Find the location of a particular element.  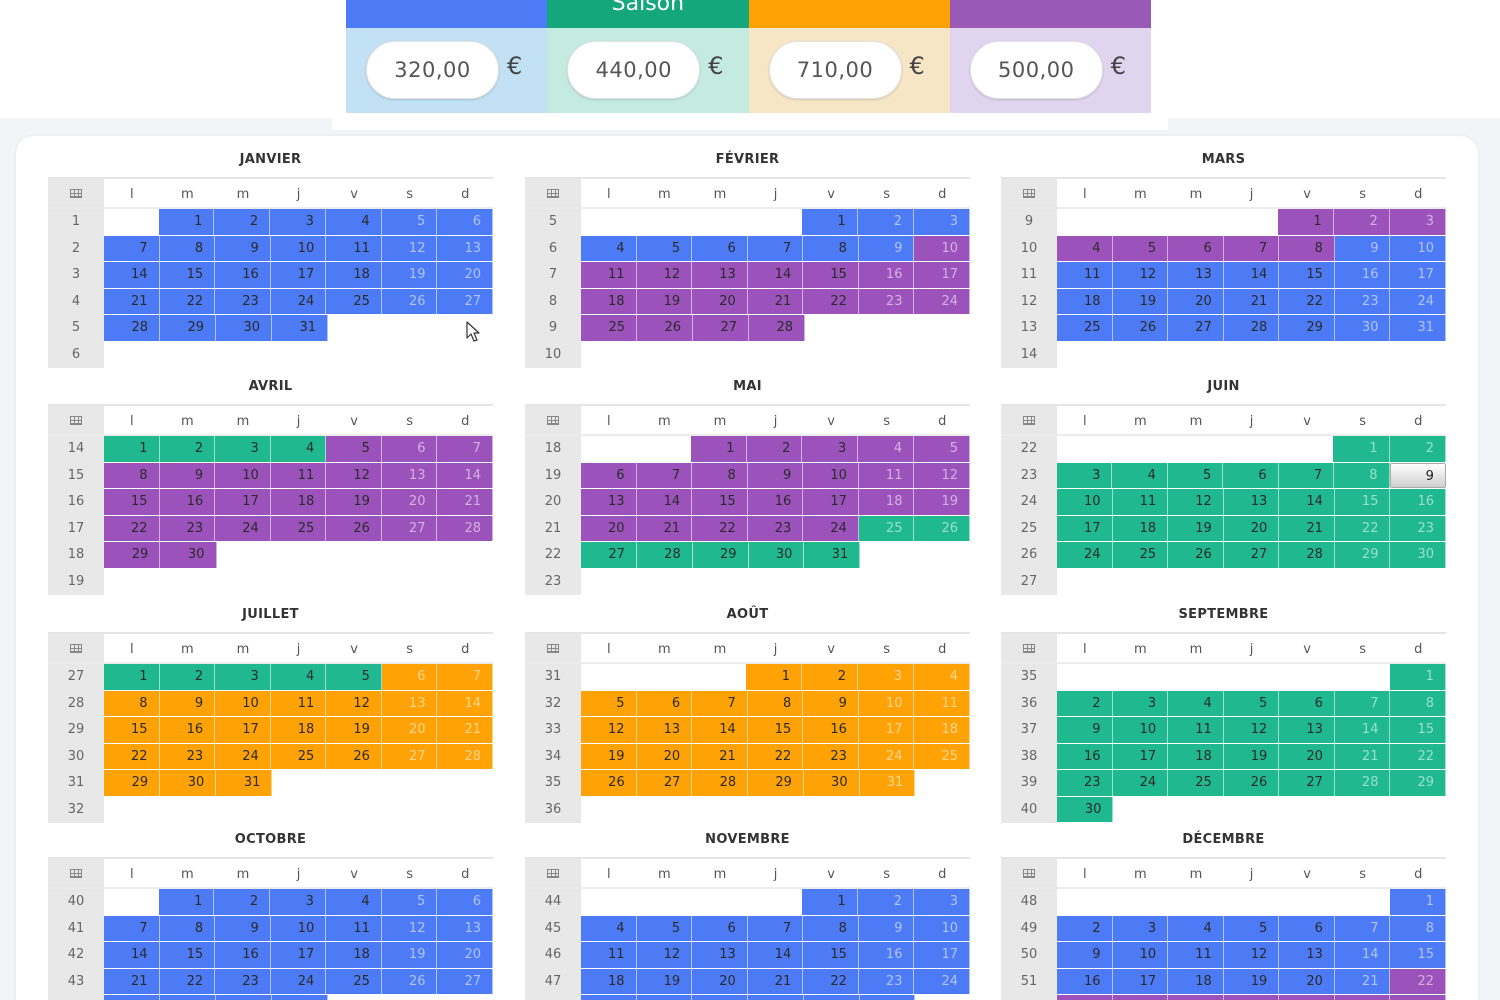

day-cell: 15 is located at coordinates (775, 730).